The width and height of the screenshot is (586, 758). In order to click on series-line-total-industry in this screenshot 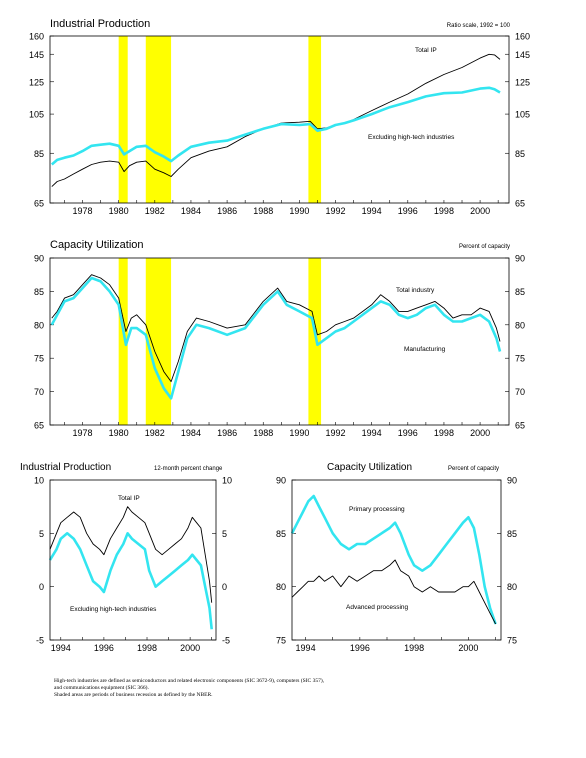, I will do `click(276, 328)`.